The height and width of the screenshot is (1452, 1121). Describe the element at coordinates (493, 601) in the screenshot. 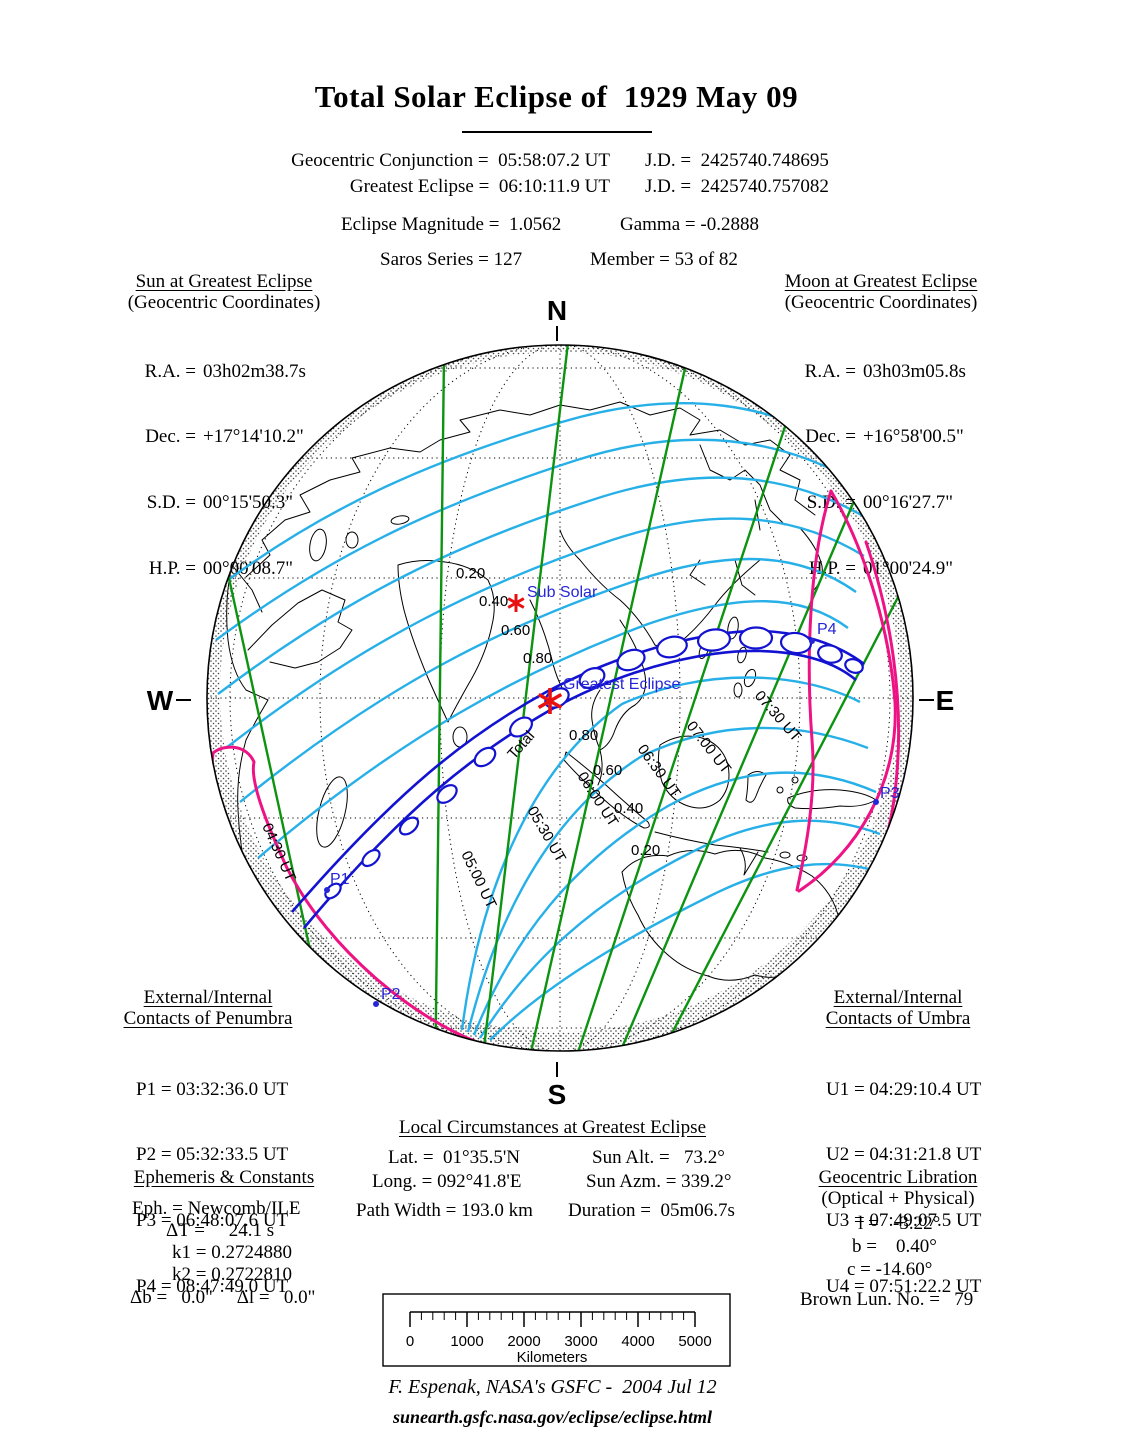

I see `magnitude-label-upper: 0.40` at that location.